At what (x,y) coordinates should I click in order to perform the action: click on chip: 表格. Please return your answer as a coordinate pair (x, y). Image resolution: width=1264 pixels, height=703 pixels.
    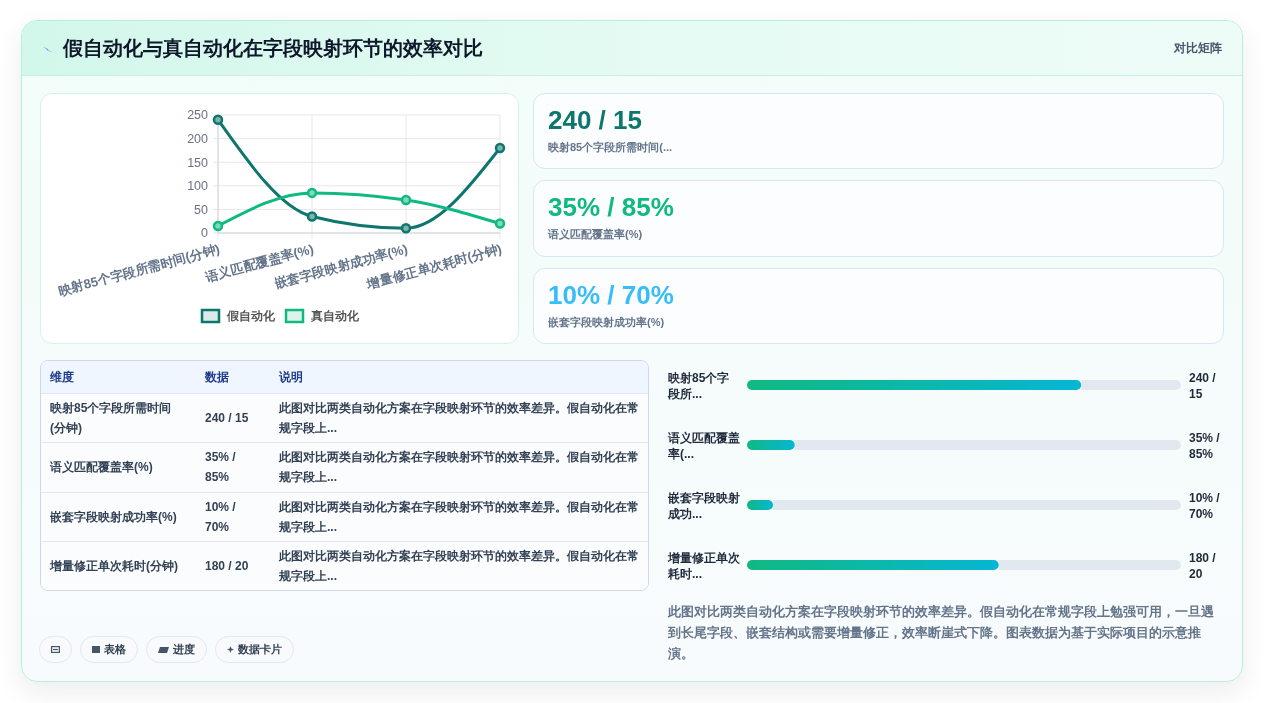
    Looking at the image, I should click on (109, 649).